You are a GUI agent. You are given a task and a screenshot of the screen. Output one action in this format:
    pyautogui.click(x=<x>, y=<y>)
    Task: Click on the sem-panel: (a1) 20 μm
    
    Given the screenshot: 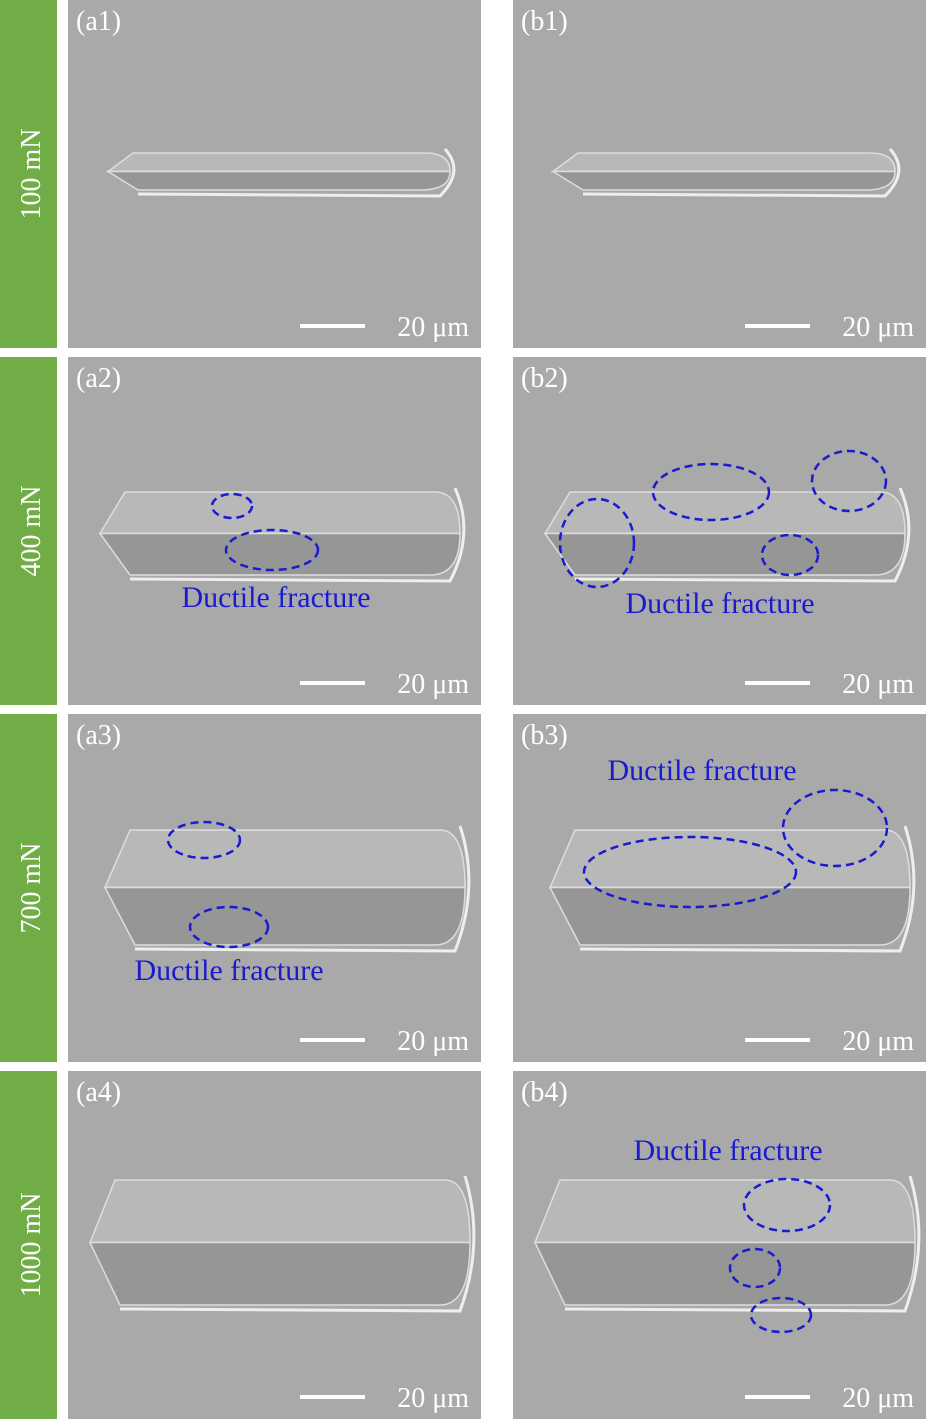 What is the action you would take?
    pyautogui.click(x=274, y=174)
    